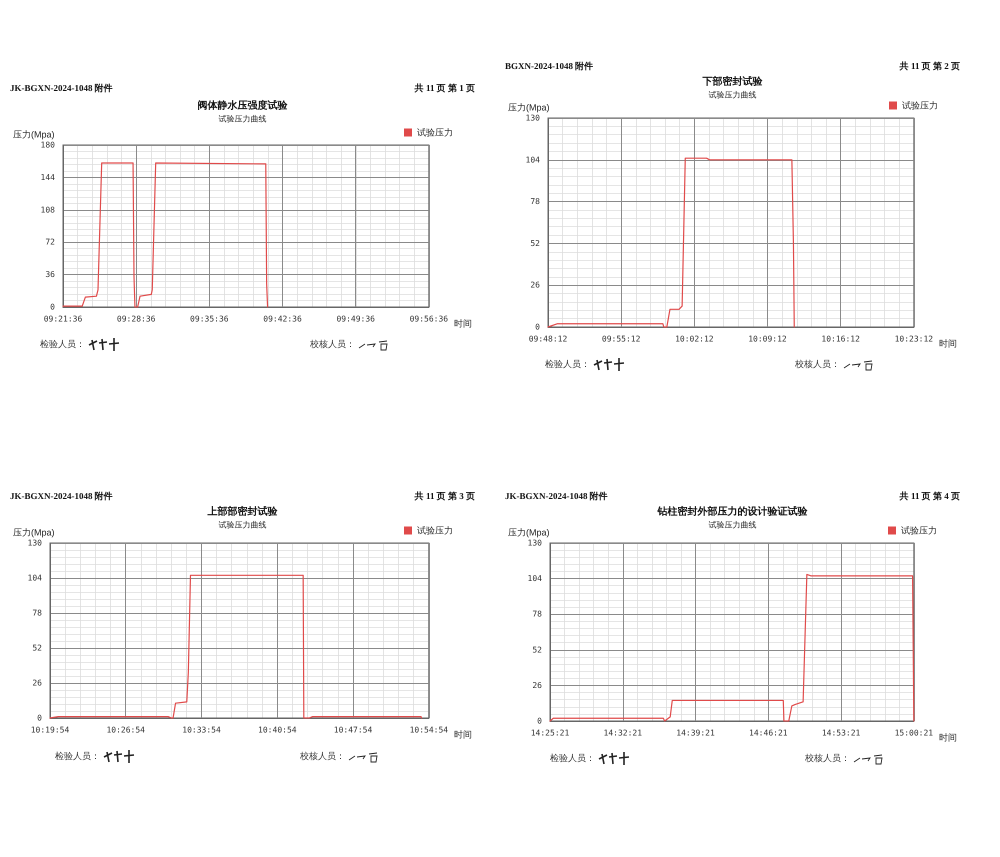 This screenshot has height=857, width=1000. Describe the element at coordinates (930, 66) in the screenshot. I see `text: 共 11 页 第 2 页` at that location.